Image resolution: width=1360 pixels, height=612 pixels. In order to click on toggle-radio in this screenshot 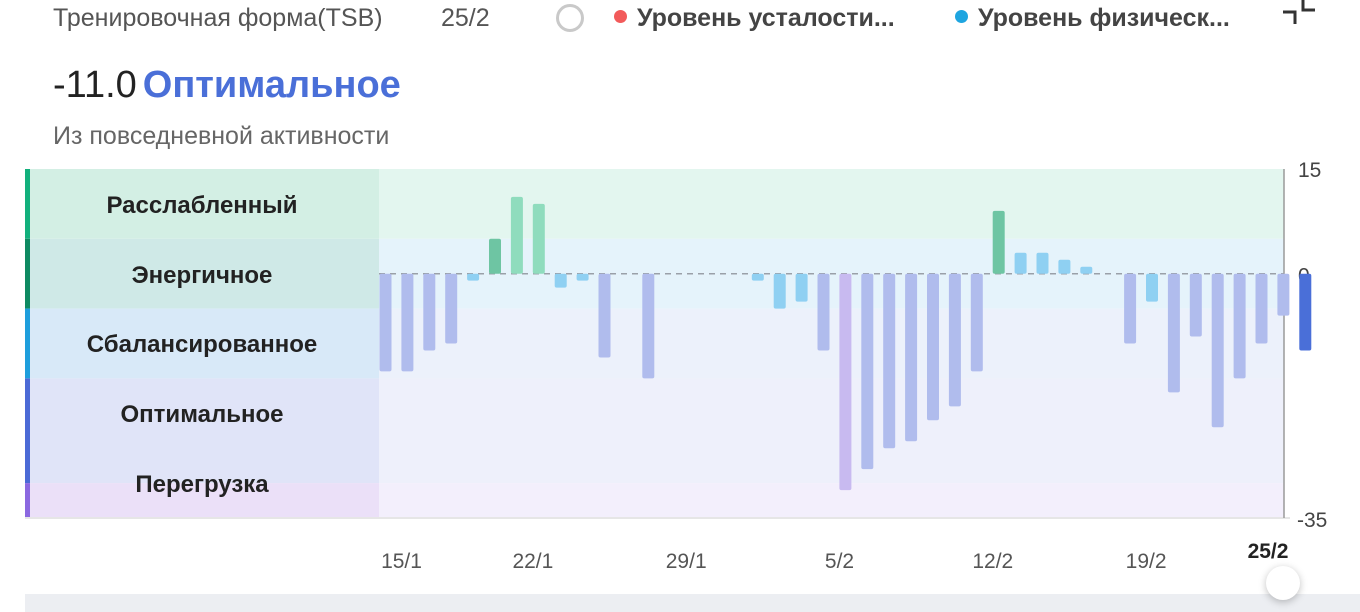, I will do `click(570, 18)`.